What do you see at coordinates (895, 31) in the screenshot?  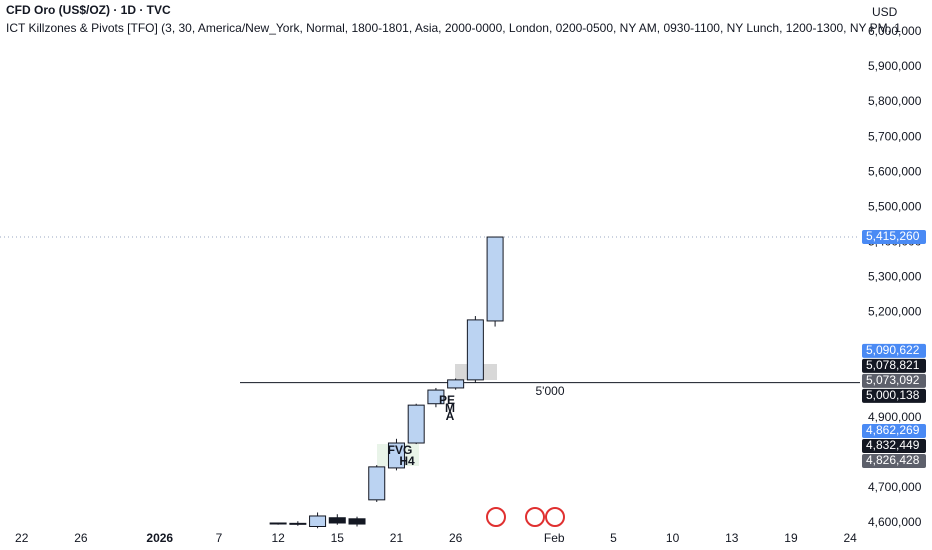 I see `y-tick-label: 6,000,000` at bounding box center [895, 31].